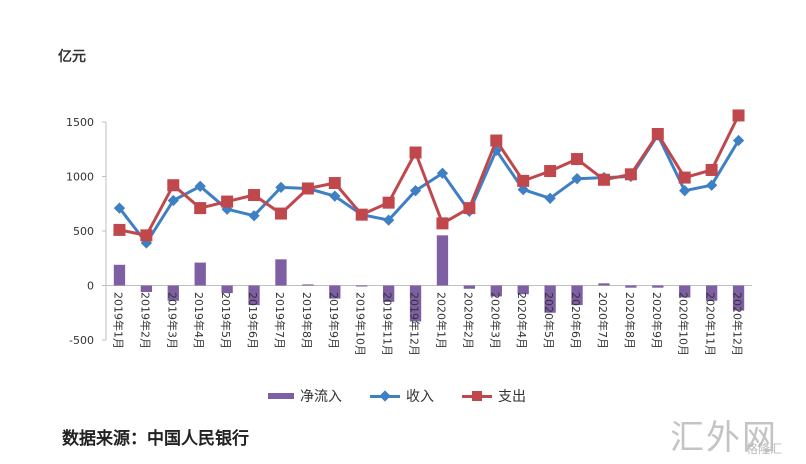 The image size is (806, 464). I want to click on x-tick-label: 2020年9月, so click(657, 320).